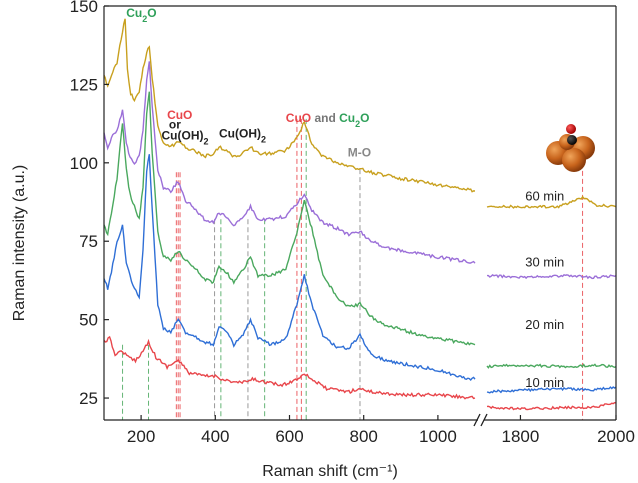 This screenshot has height=483, width=638. I want to click on y-tick-label-50: 50, so click(88, 320).